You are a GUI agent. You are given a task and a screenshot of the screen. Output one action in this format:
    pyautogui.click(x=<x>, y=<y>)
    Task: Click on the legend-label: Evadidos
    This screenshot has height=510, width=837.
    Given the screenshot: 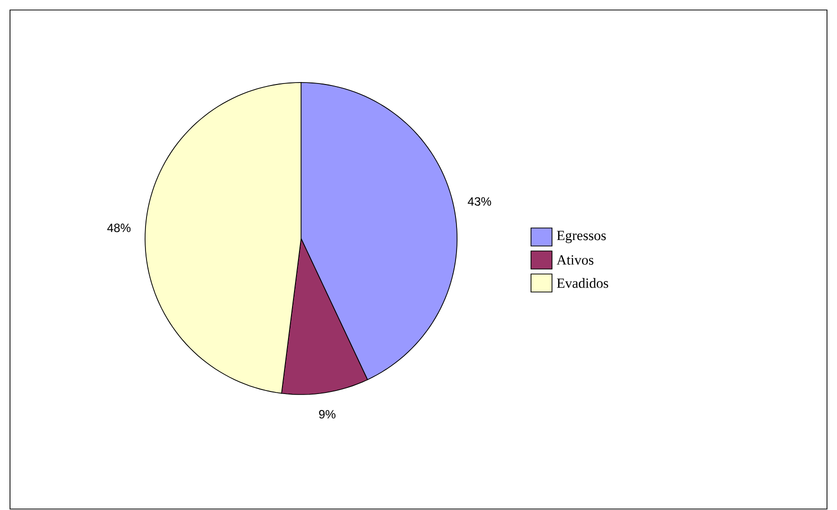 What is the action you would take?
    pyautogui.click(x=582, y=283)
    